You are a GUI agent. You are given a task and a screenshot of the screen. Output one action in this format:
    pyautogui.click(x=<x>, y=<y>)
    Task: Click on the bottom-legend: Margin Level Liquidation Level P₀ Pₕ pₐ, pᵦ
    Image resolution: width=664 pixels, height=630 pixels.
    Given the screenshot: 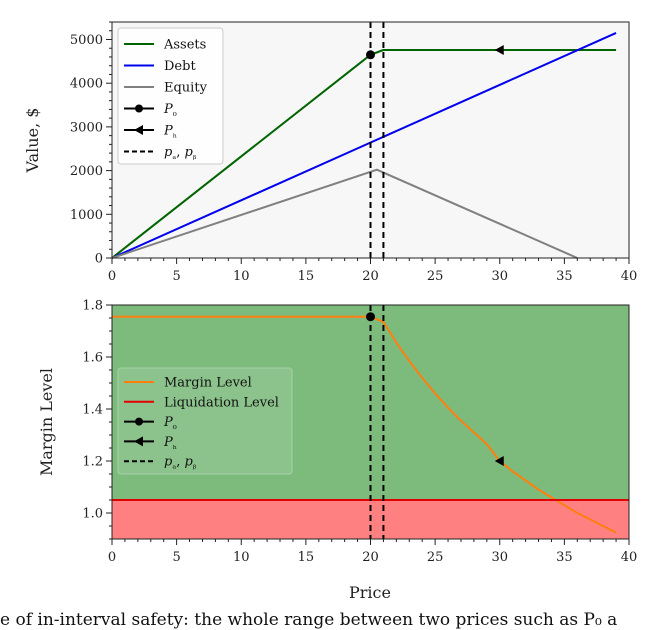 What is the action you would take?
    pyautogui.click(x=205, y=421)
    